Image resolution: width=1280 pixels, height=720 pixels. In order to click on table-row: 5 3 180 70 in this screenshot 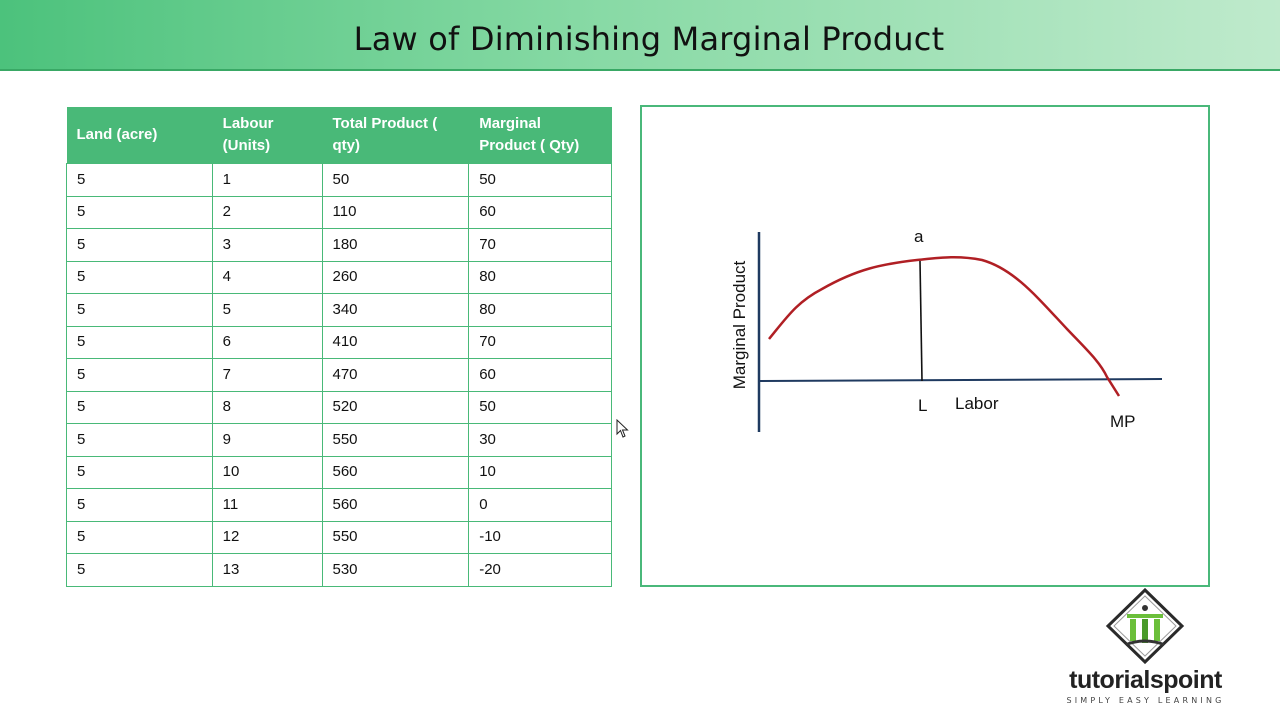, I will do `click(339, 245)`.